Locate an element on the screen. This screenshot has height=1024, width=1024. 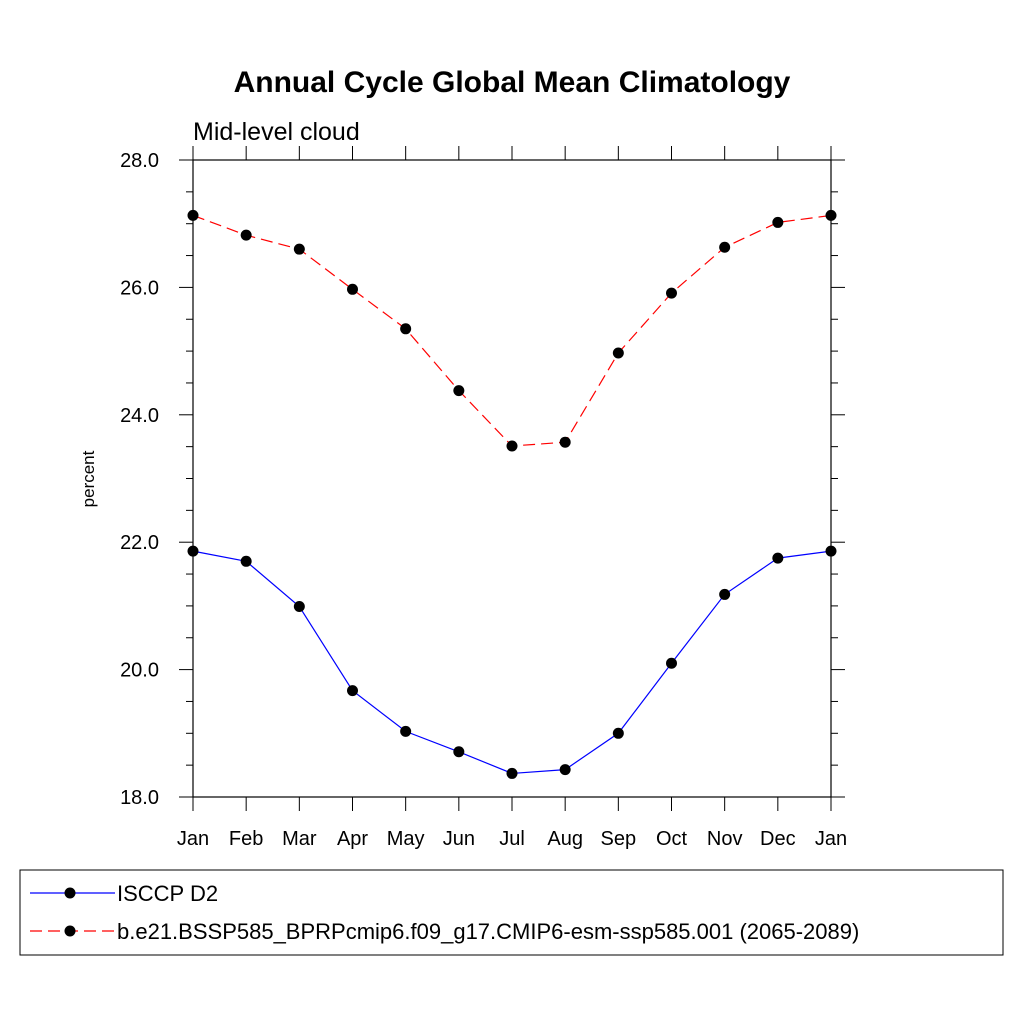
legend-box is located at coordinates (511, 912).